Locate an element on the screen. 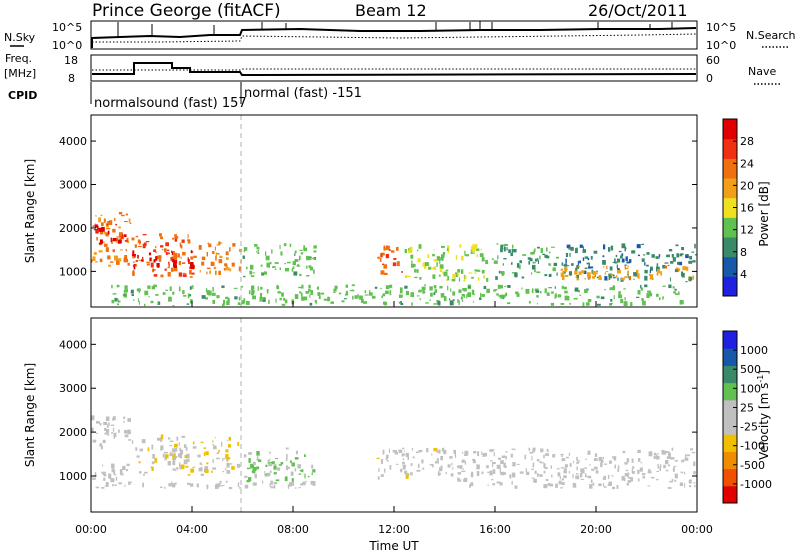 This screenshot has height=554, width=800. power-colorbar: 4 8 12 16 20 24 28 is located at coordinates (738, 207).